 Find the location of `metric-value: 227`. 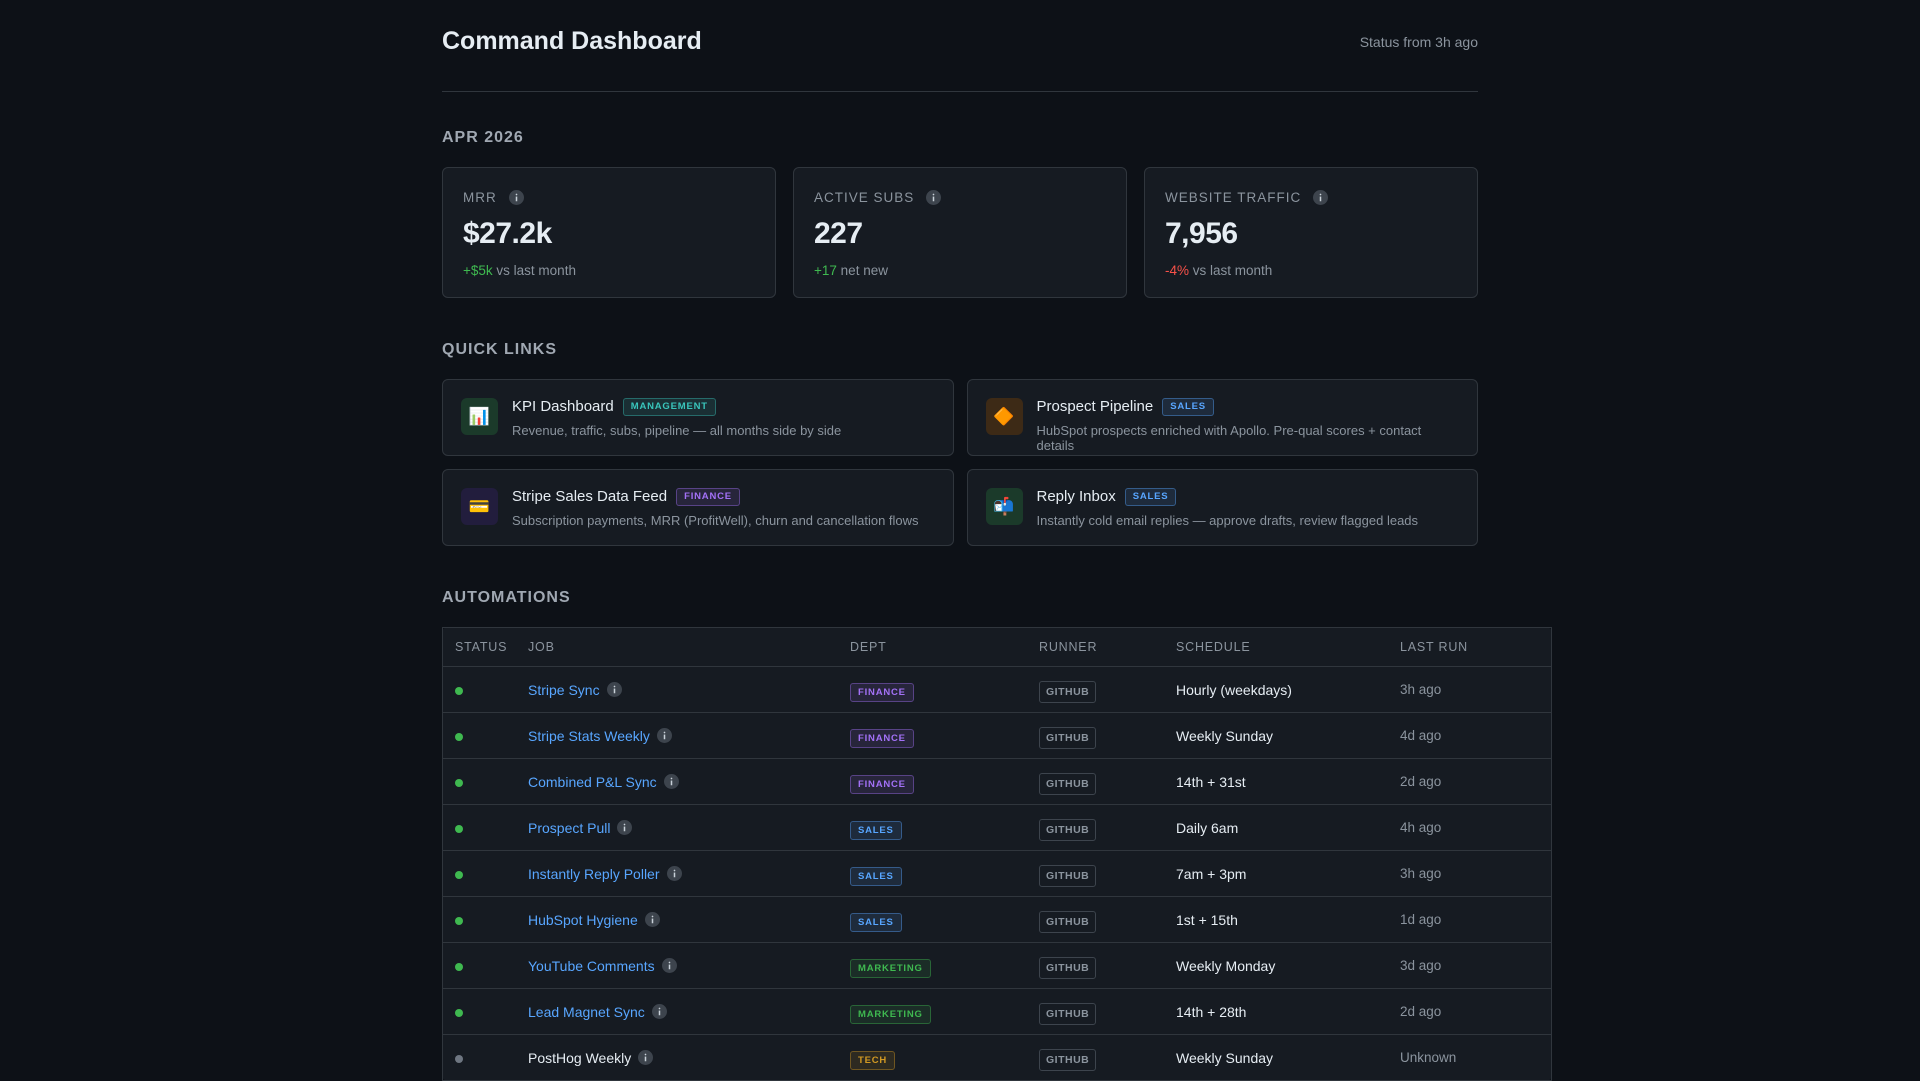

metric-value: 227 is located at coordinates (838, 233).